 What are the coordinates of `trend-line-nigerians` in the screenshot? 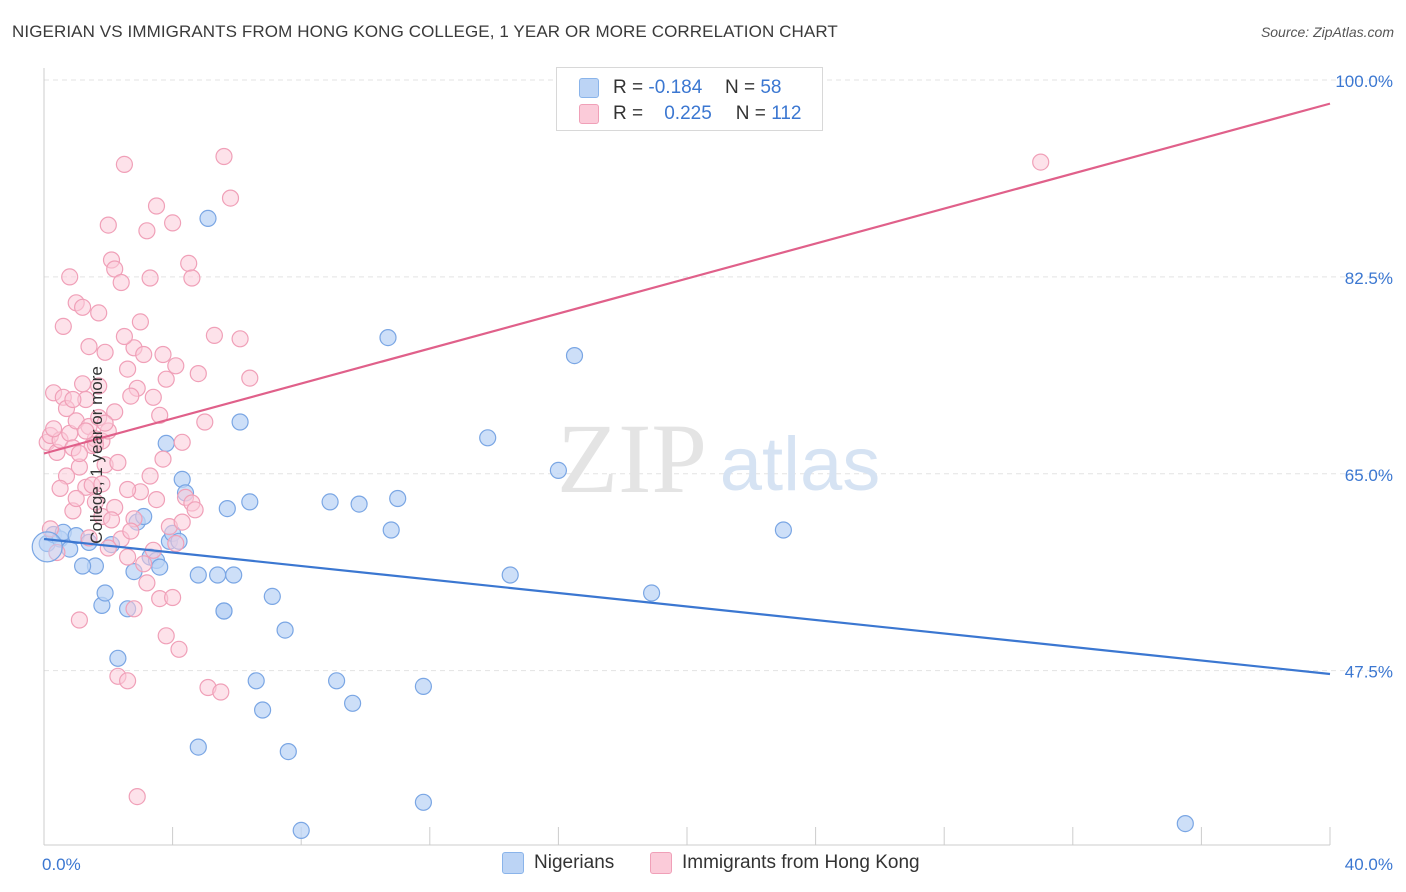 It's located at (687, 606).